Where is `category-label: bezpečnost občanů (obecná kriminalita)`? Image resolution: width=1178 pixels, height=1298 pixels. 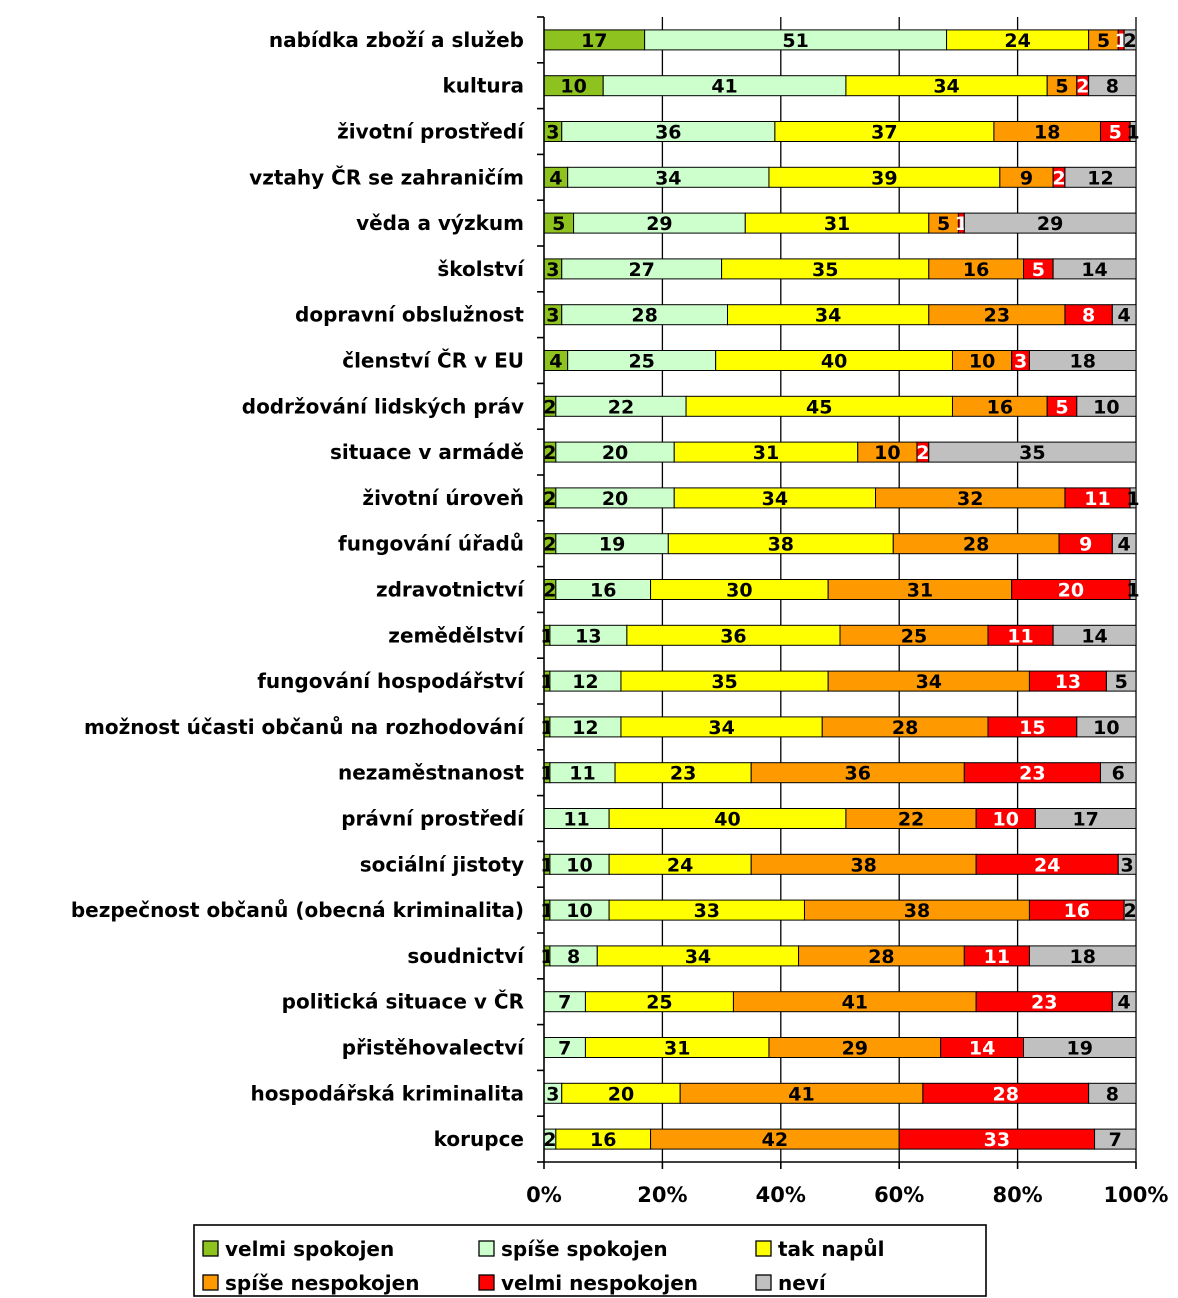 category-label: bezpečnost občanů (obecná kriminalita) is located at coordinates (297, 910).